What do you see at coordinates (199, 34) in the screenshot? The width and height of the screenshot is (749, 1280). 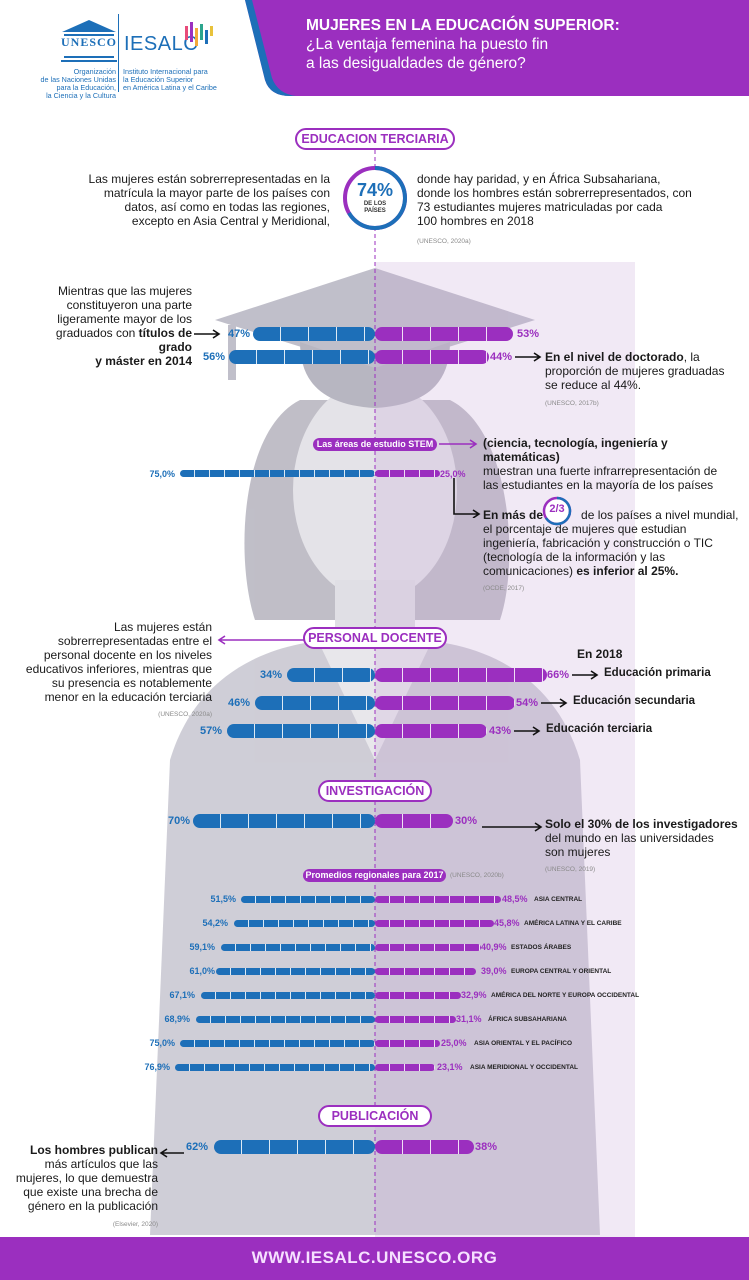 I see `iesalc-colorbars-icon` at bounding box center [199, 34].